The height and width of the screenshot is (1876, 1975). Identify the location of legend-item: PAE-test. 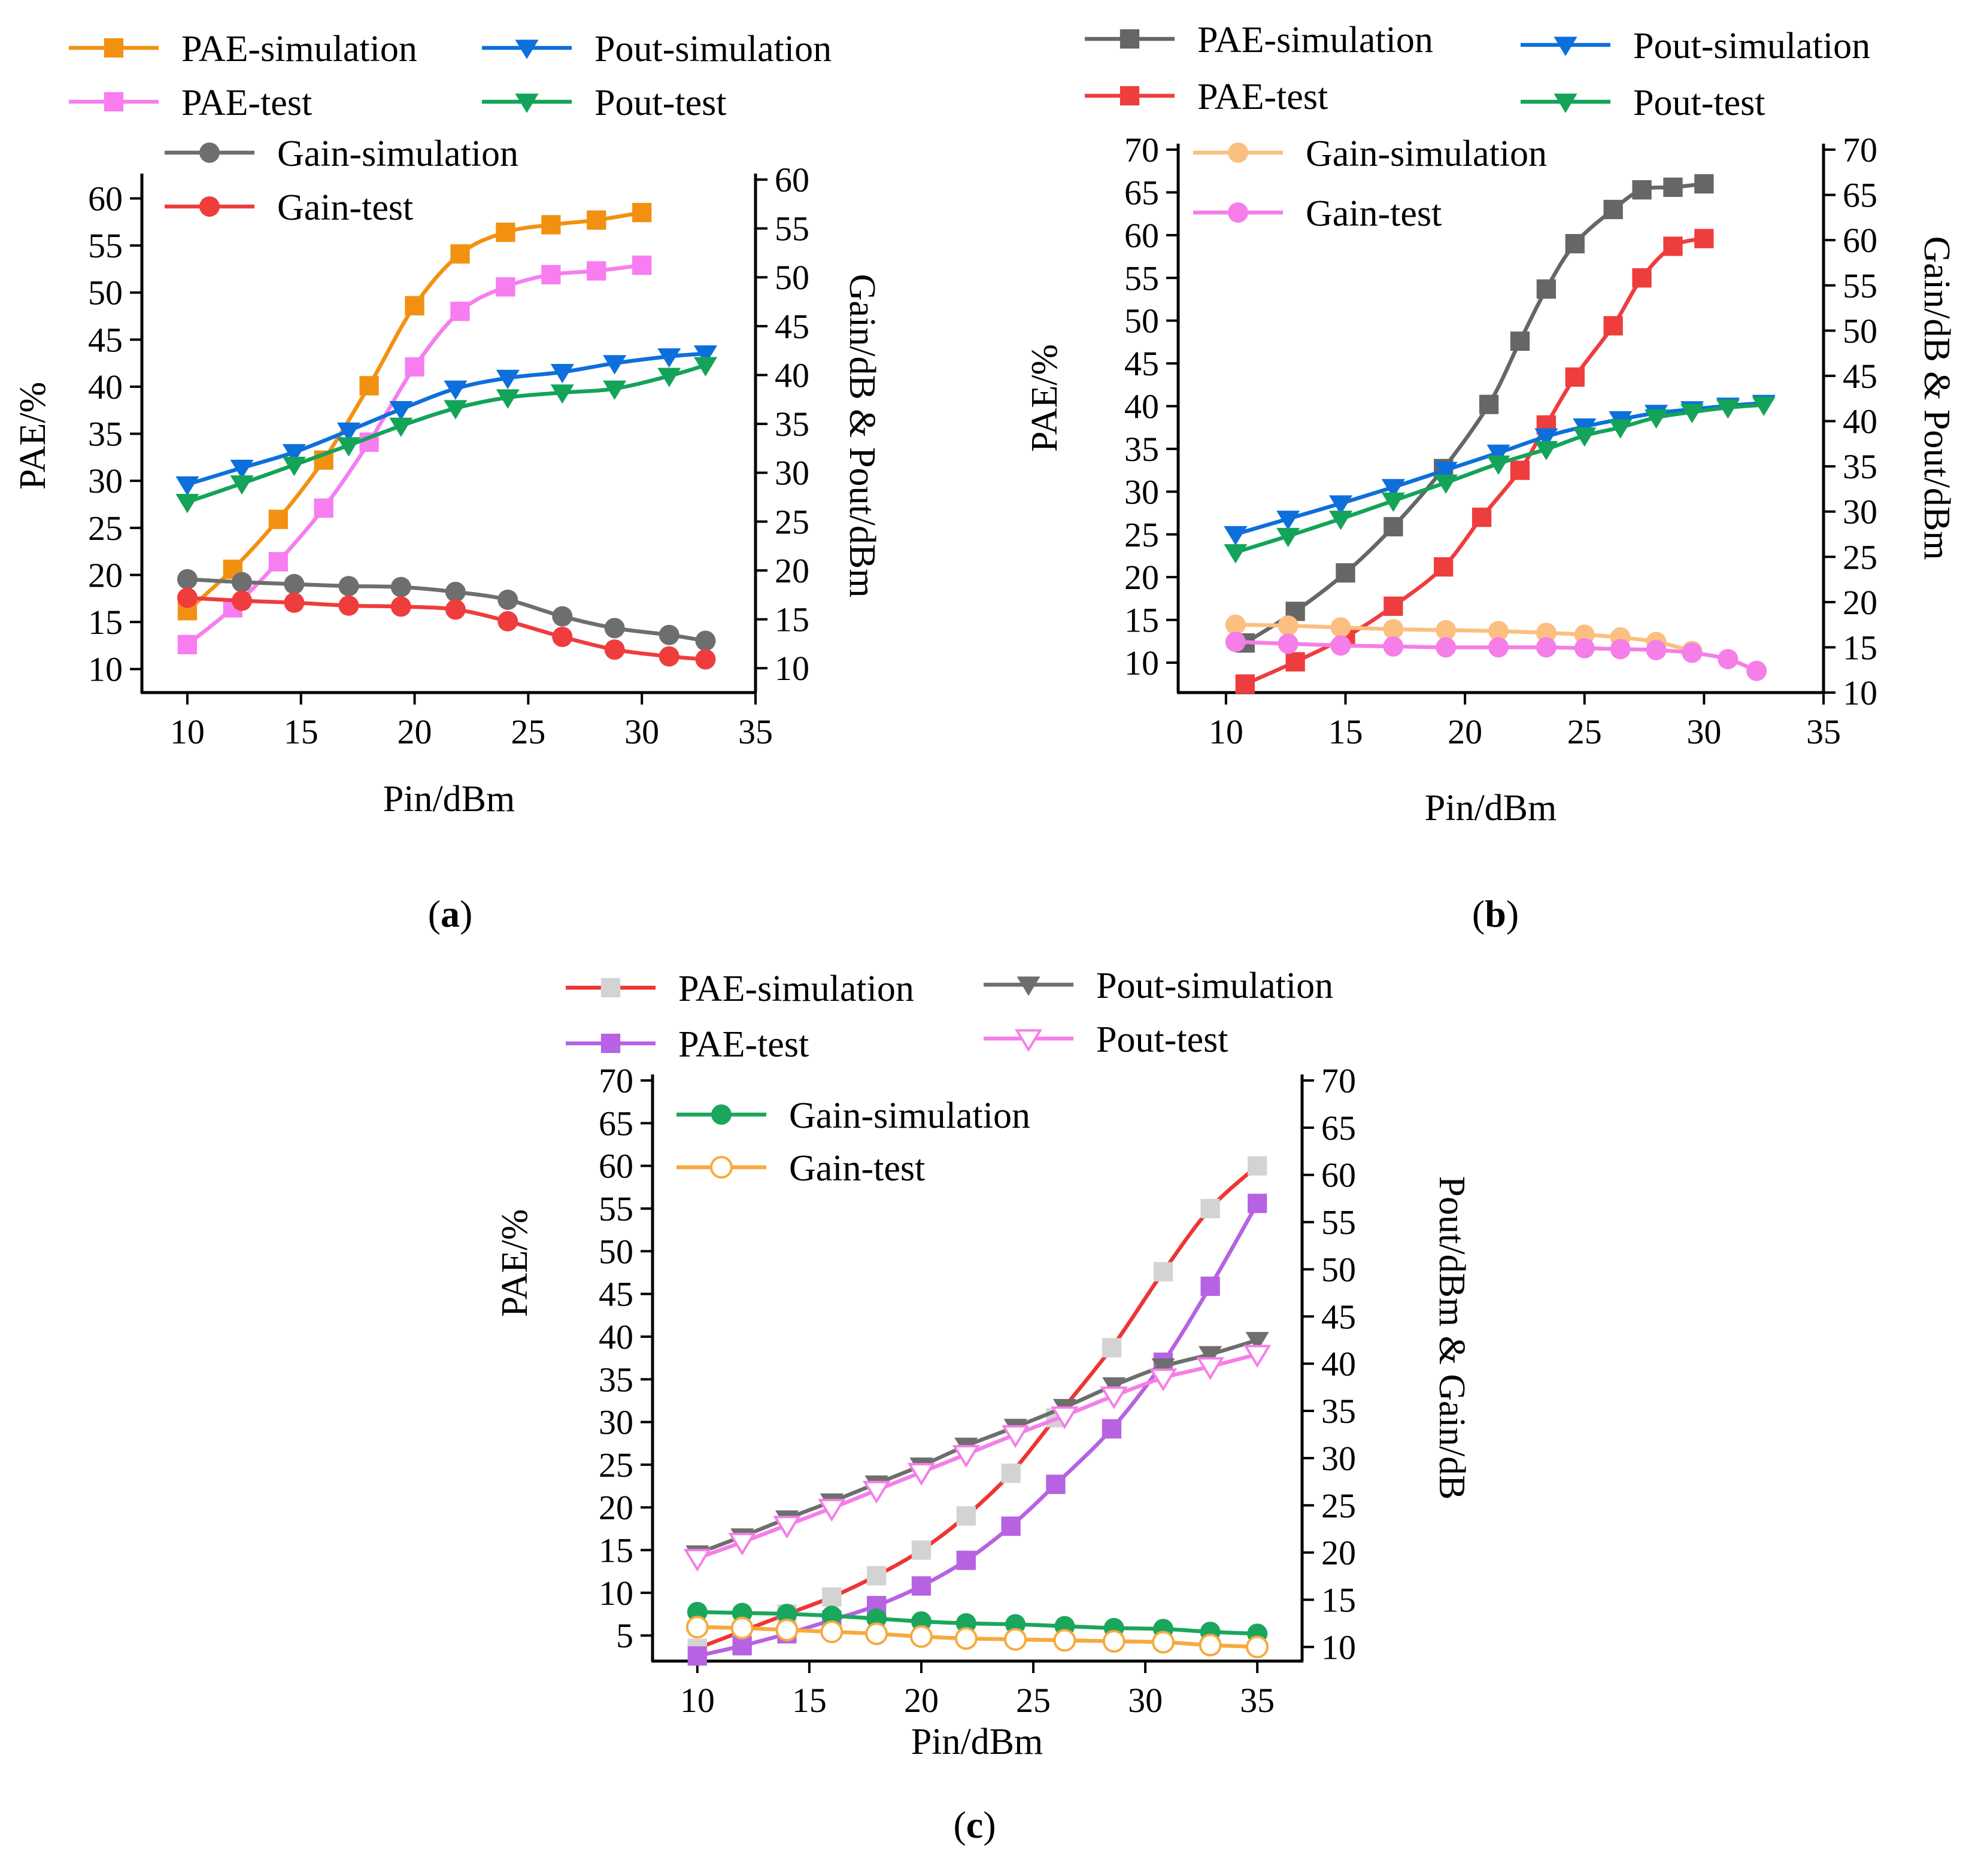
(190, 103).